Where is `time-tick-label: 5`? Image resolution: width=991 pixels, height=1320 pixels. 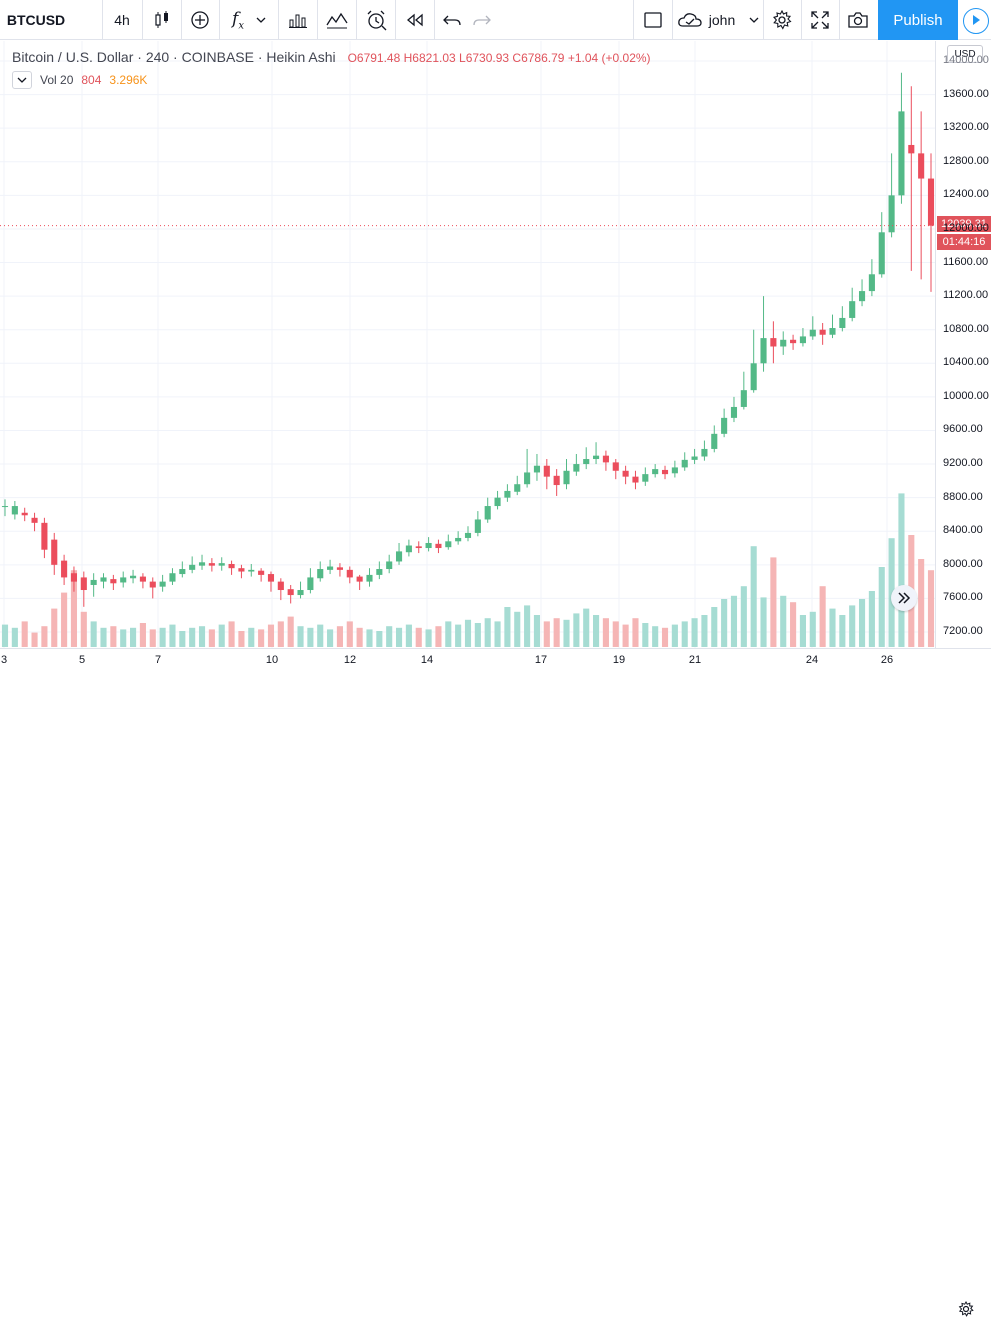 time-tick-label: 5 is located at coordinates (82, 660).